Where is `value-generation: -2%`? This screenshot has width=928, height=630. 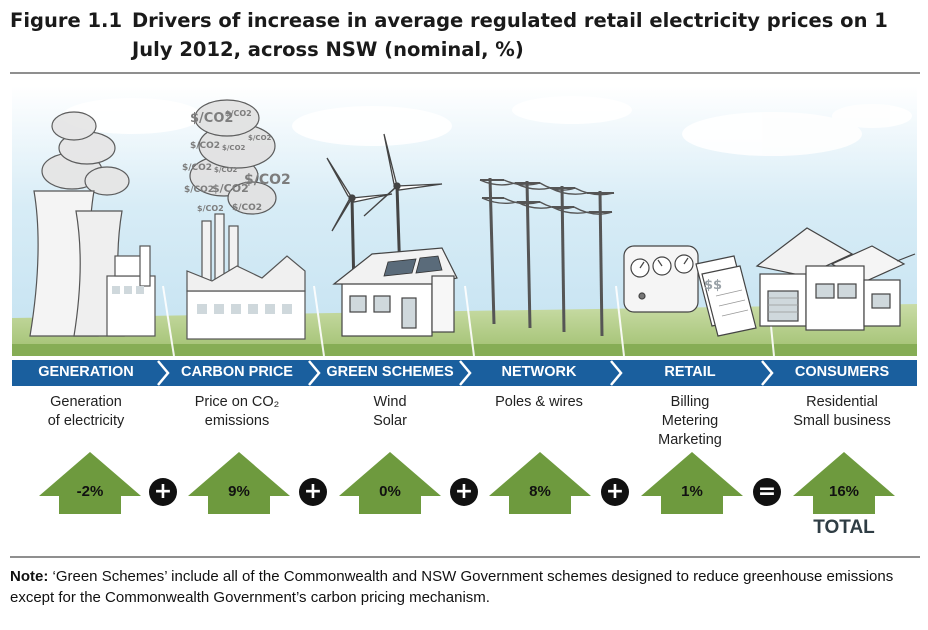
value-generation: -2% is located at coordinates (90, 491).